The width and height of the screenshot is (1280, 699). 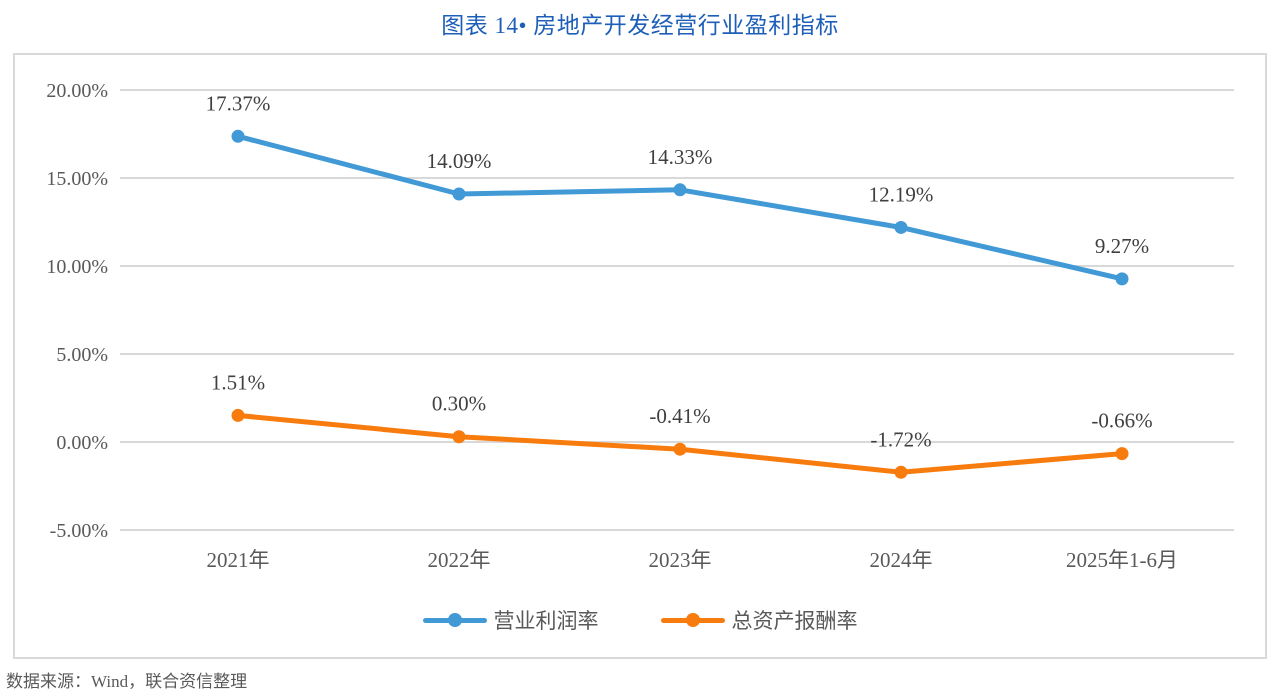 What do you see at coordinates (459, 161) in the screenshot?
I see `data-label-operating-profit-margin: 14.09%` at bounding box center [459, 161].